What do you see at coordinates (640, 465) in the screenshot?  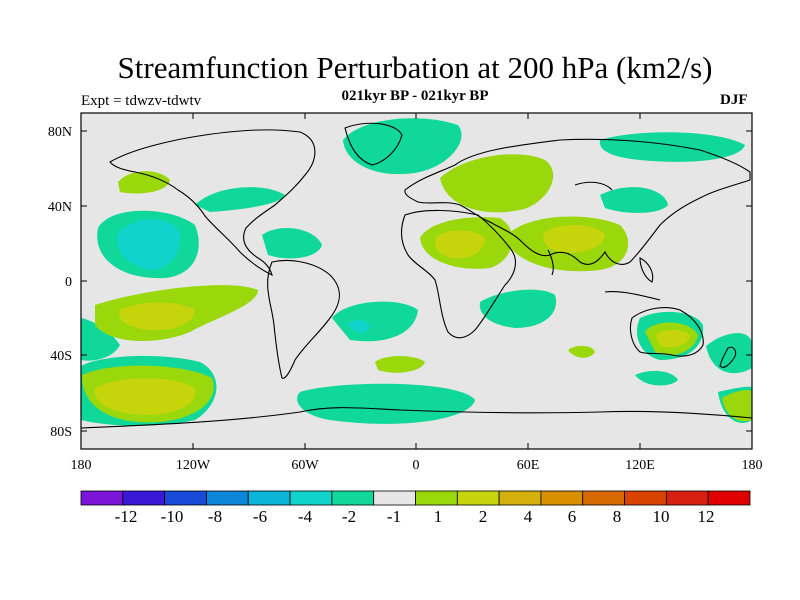 I see `lon-tick-label: 120E` at bounding box center [640, 465].